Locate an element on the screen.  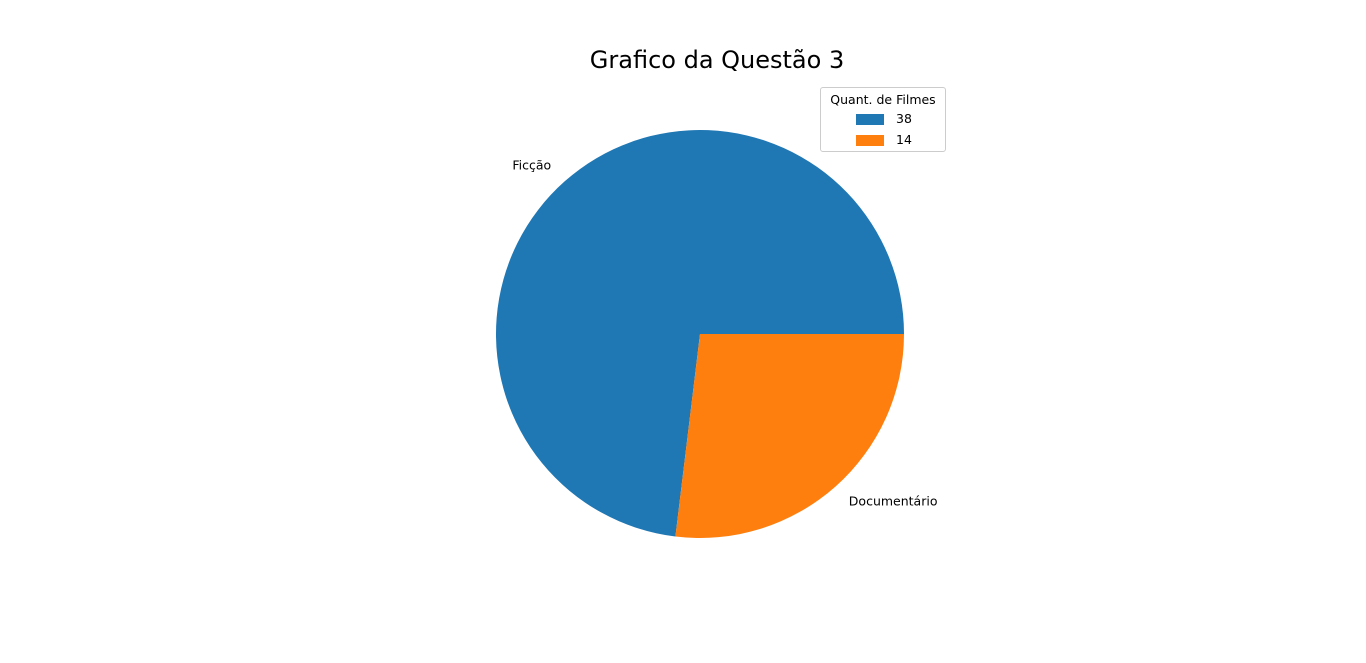
legend-entry-label: 14 is located at coordinates (904, 139).